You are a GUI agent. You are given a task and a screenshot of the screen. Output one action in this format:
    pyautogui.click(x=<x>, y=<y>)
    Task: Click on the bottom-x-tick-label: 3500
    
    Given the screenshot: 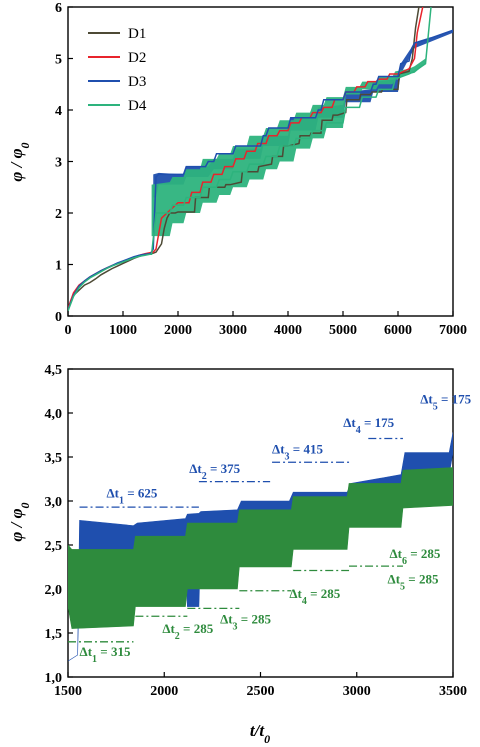 What is the action you would take?
    pyautogui.click(x=453, y=691)
    